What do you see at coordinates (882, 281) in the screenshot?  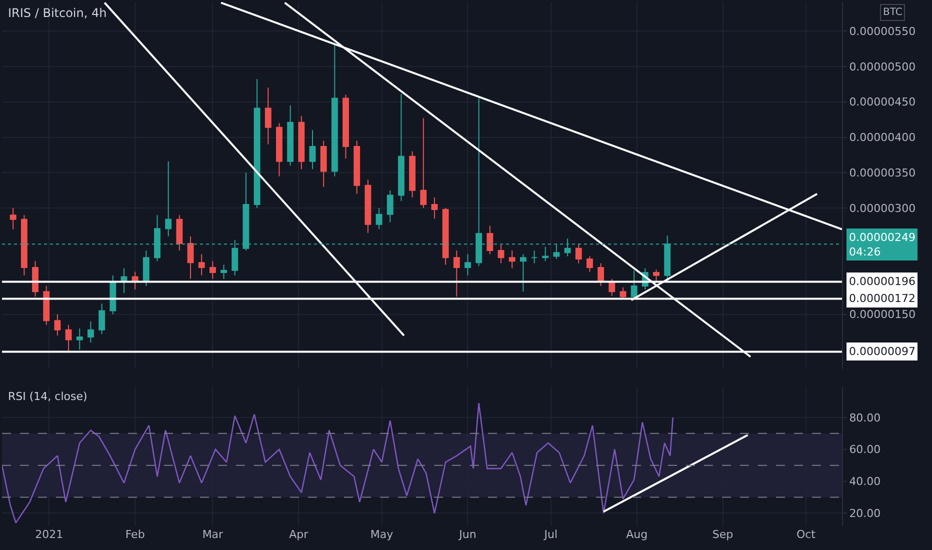 I see `ref-line-label: 0.00000196` at bounding box center [882, 281].